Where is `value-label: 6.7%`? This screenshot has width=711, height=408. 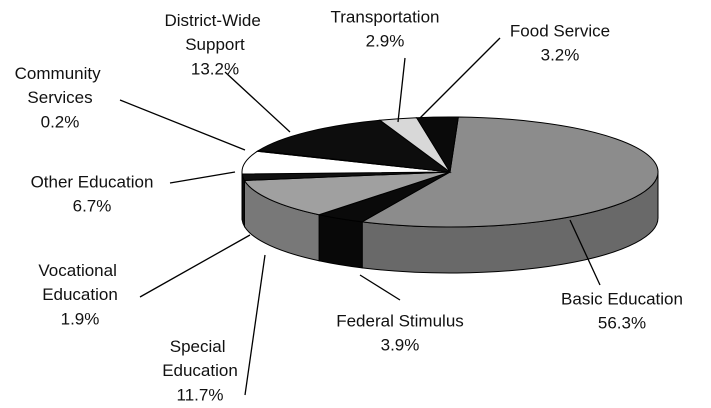 value-label: 6.7% is located at coordinates (92, 205).